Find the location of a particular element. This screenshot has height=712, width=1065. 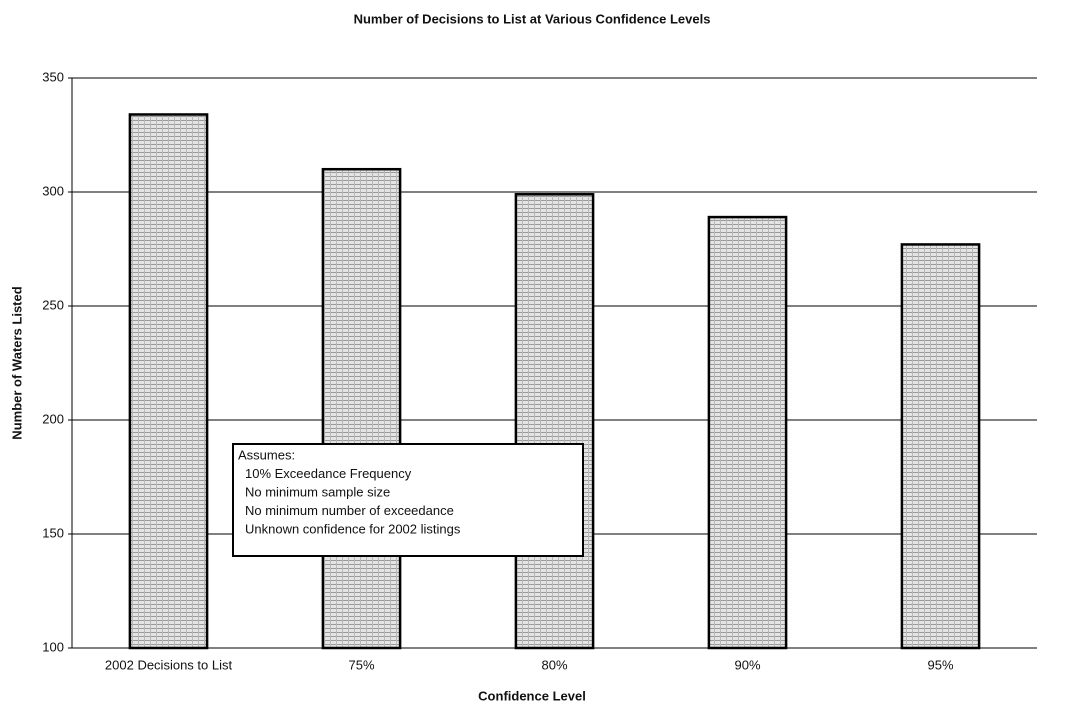

x-tick-label: 80% is located at coordinates (554, 664).